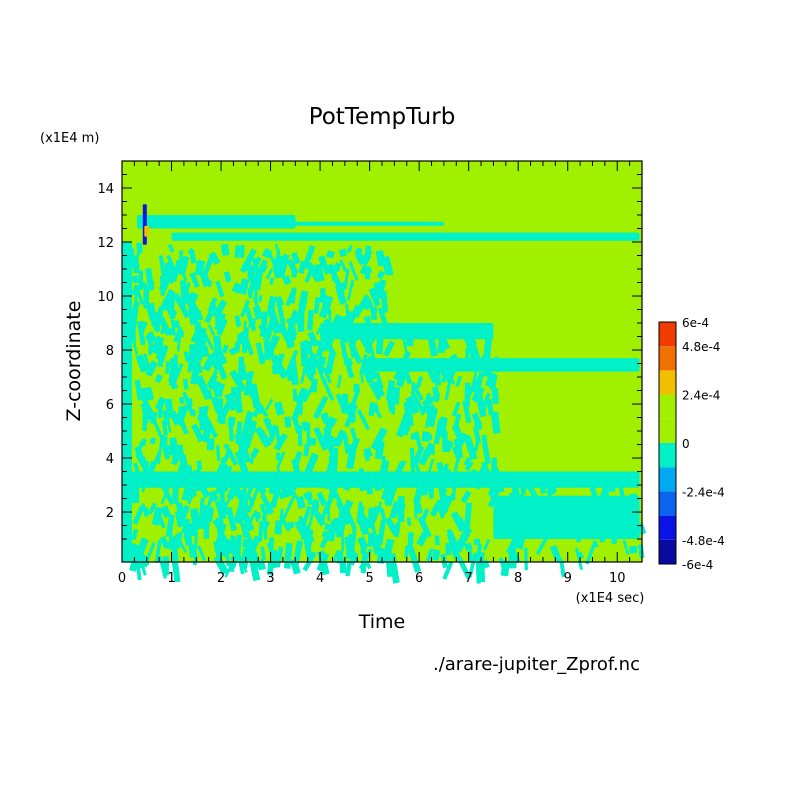  Describe the element at coordinates (171, 578) in the screenshot. I see `x-tick-label: 1` at that location.